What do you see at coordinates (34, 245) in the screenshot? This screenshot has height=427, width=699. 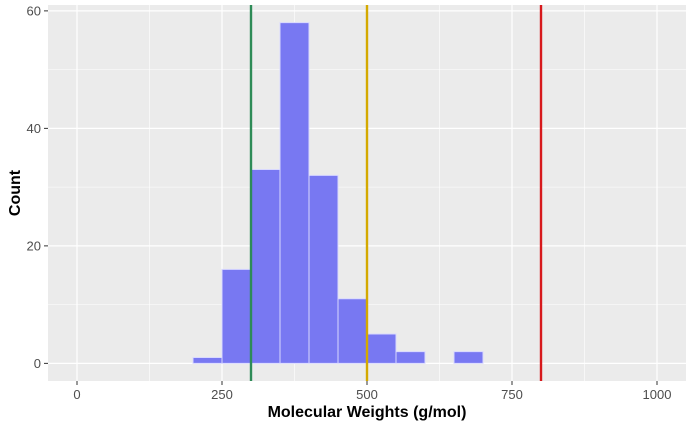 I see `y-tick-label: 20` at bounding box center [34, 245].